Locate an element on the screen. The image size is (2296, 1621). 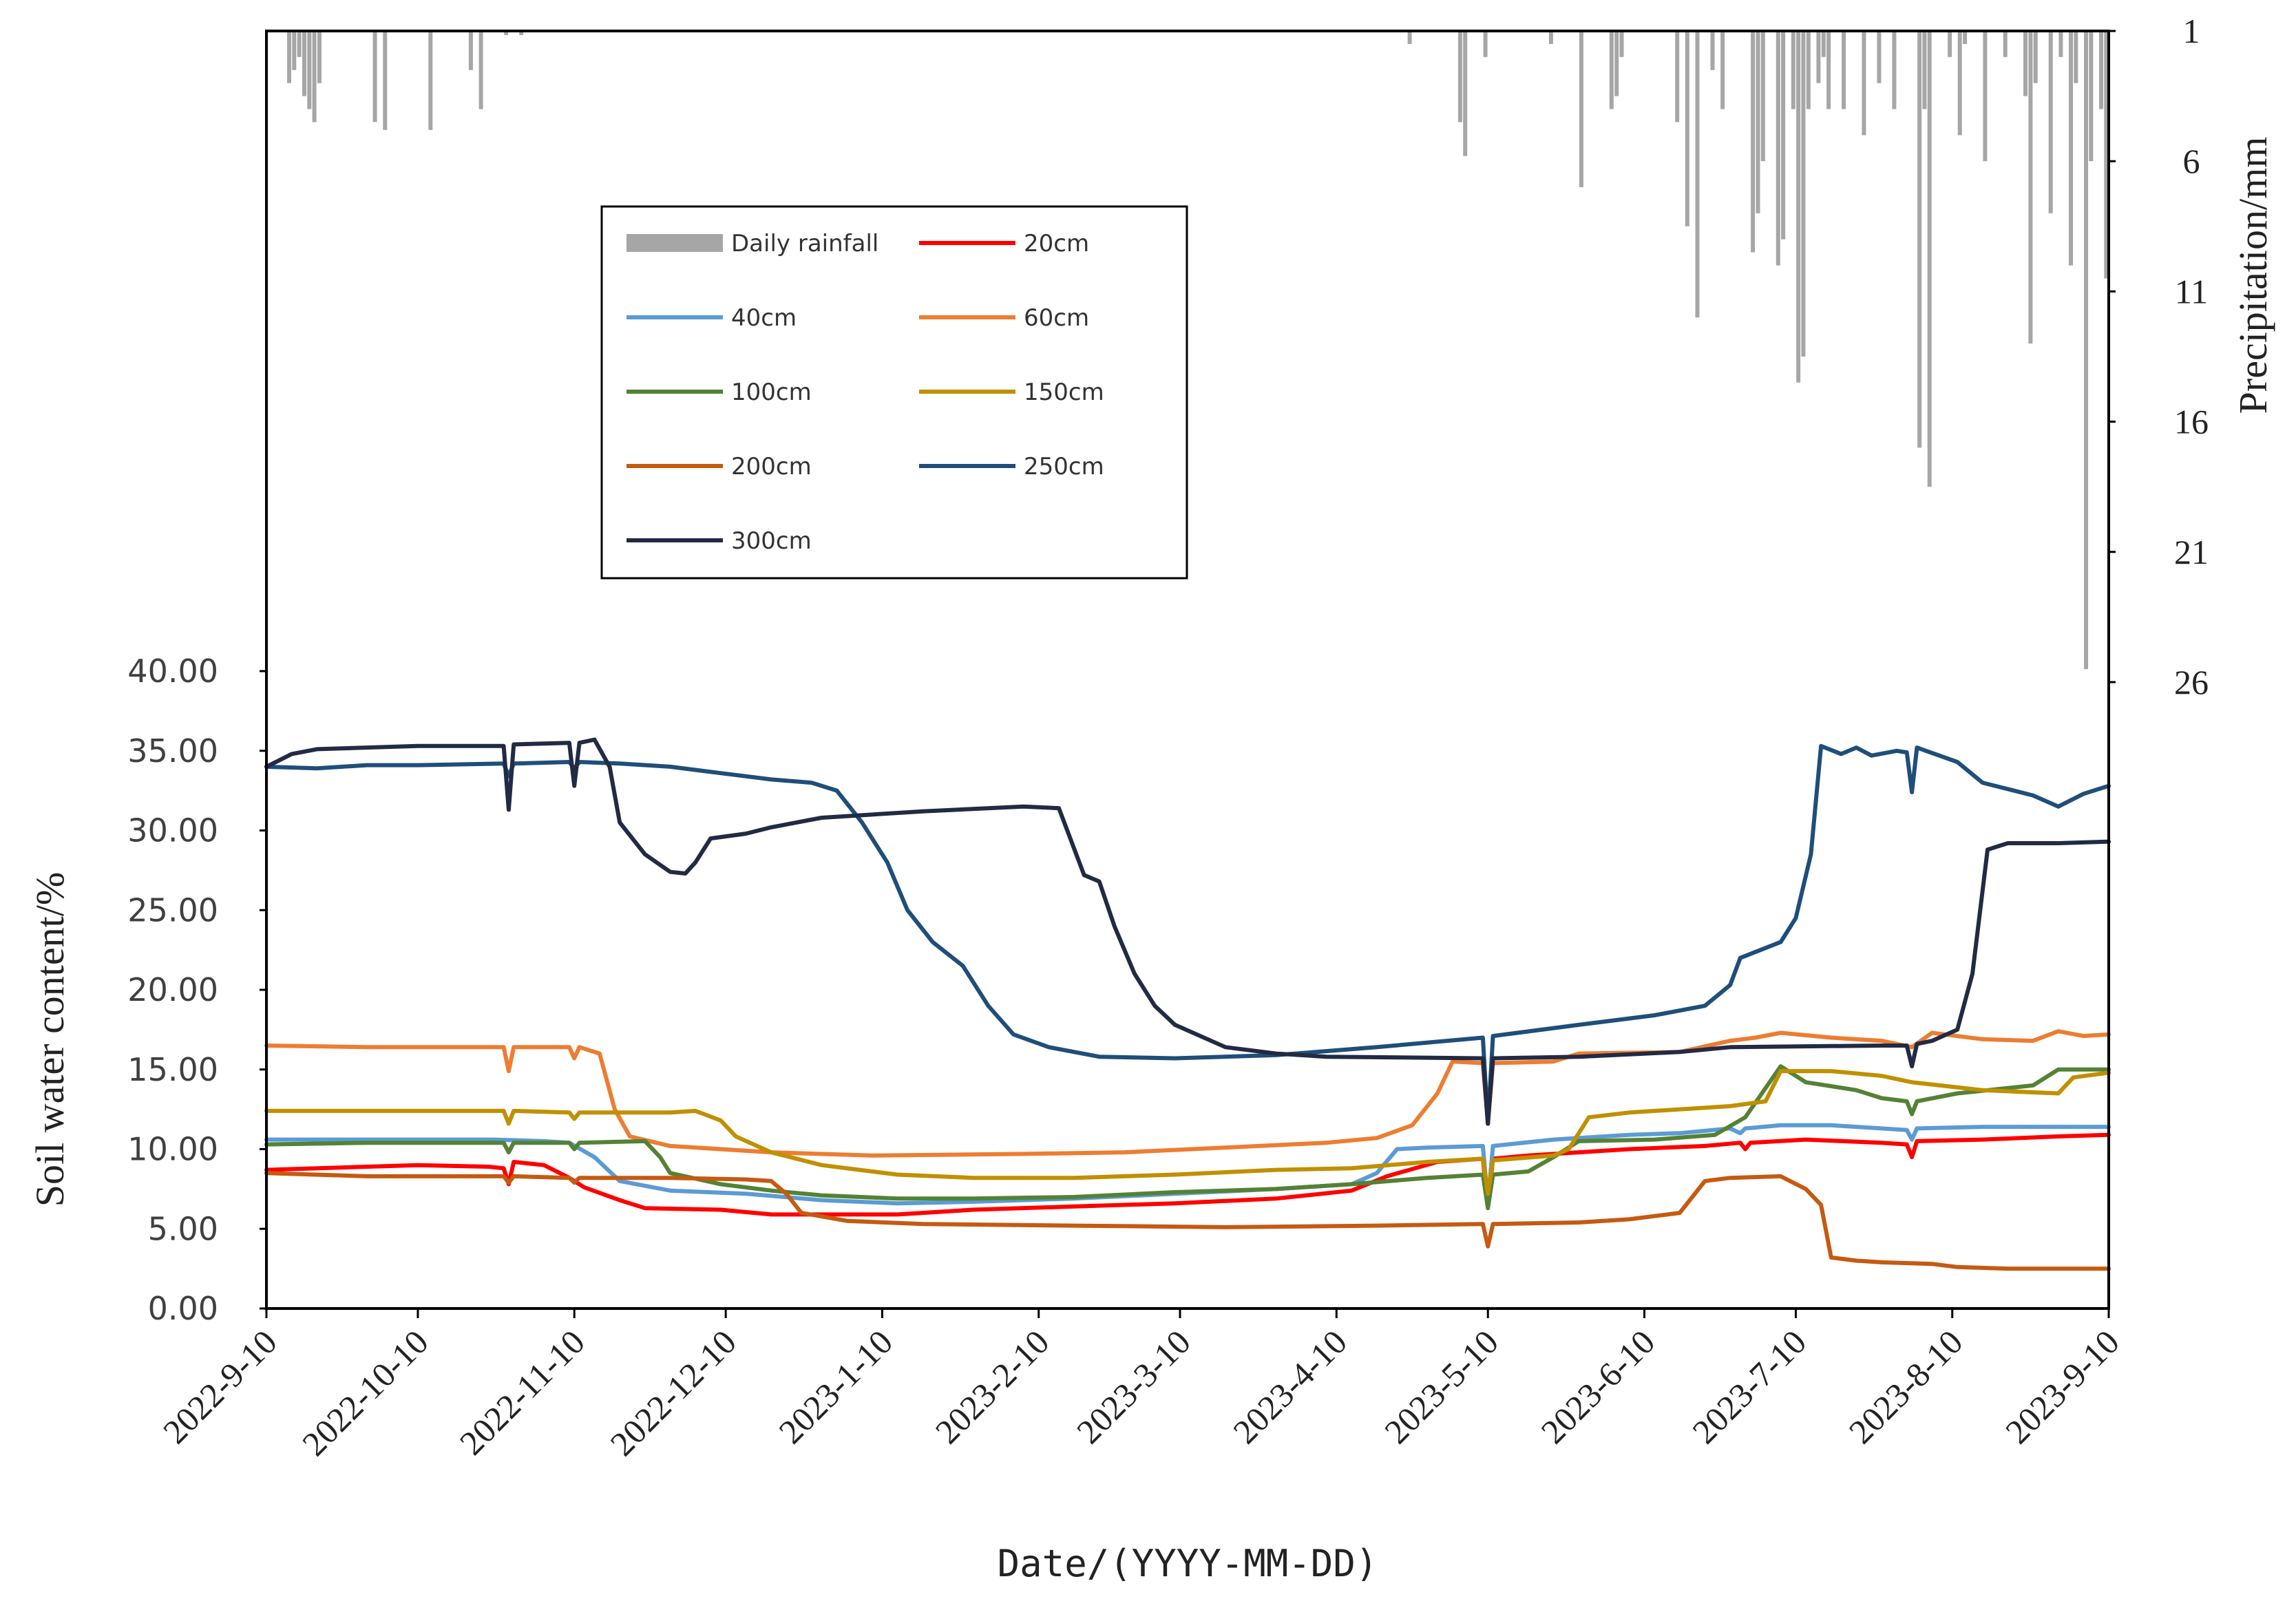
series-line-150cm is located at coordinates (1187, 1132).